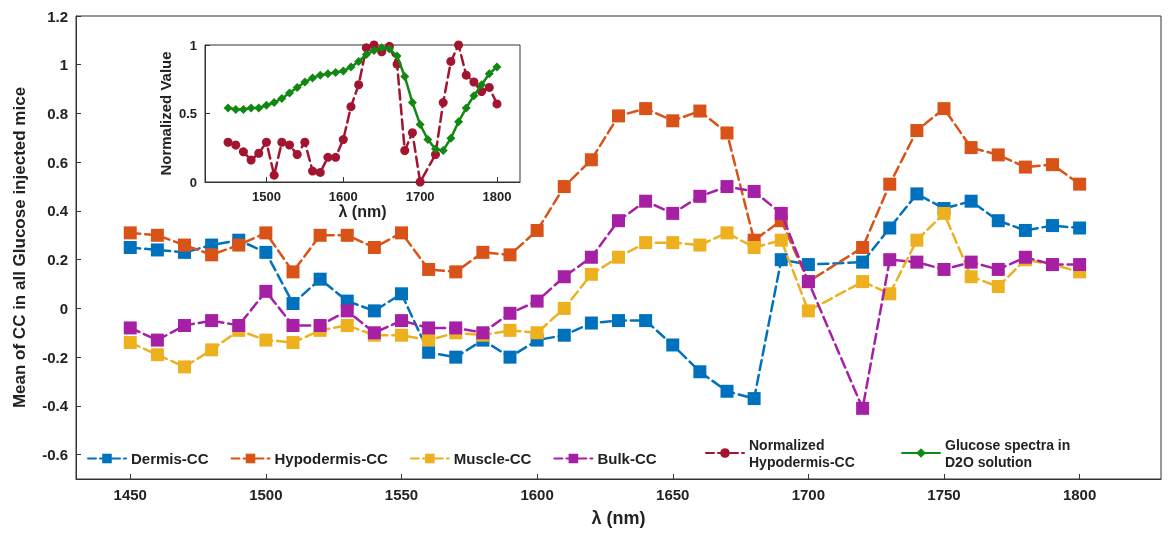 The width and height of the screenshot is (1171, 545). I want to click on x-tick-label: 1650, so click(673, 494).